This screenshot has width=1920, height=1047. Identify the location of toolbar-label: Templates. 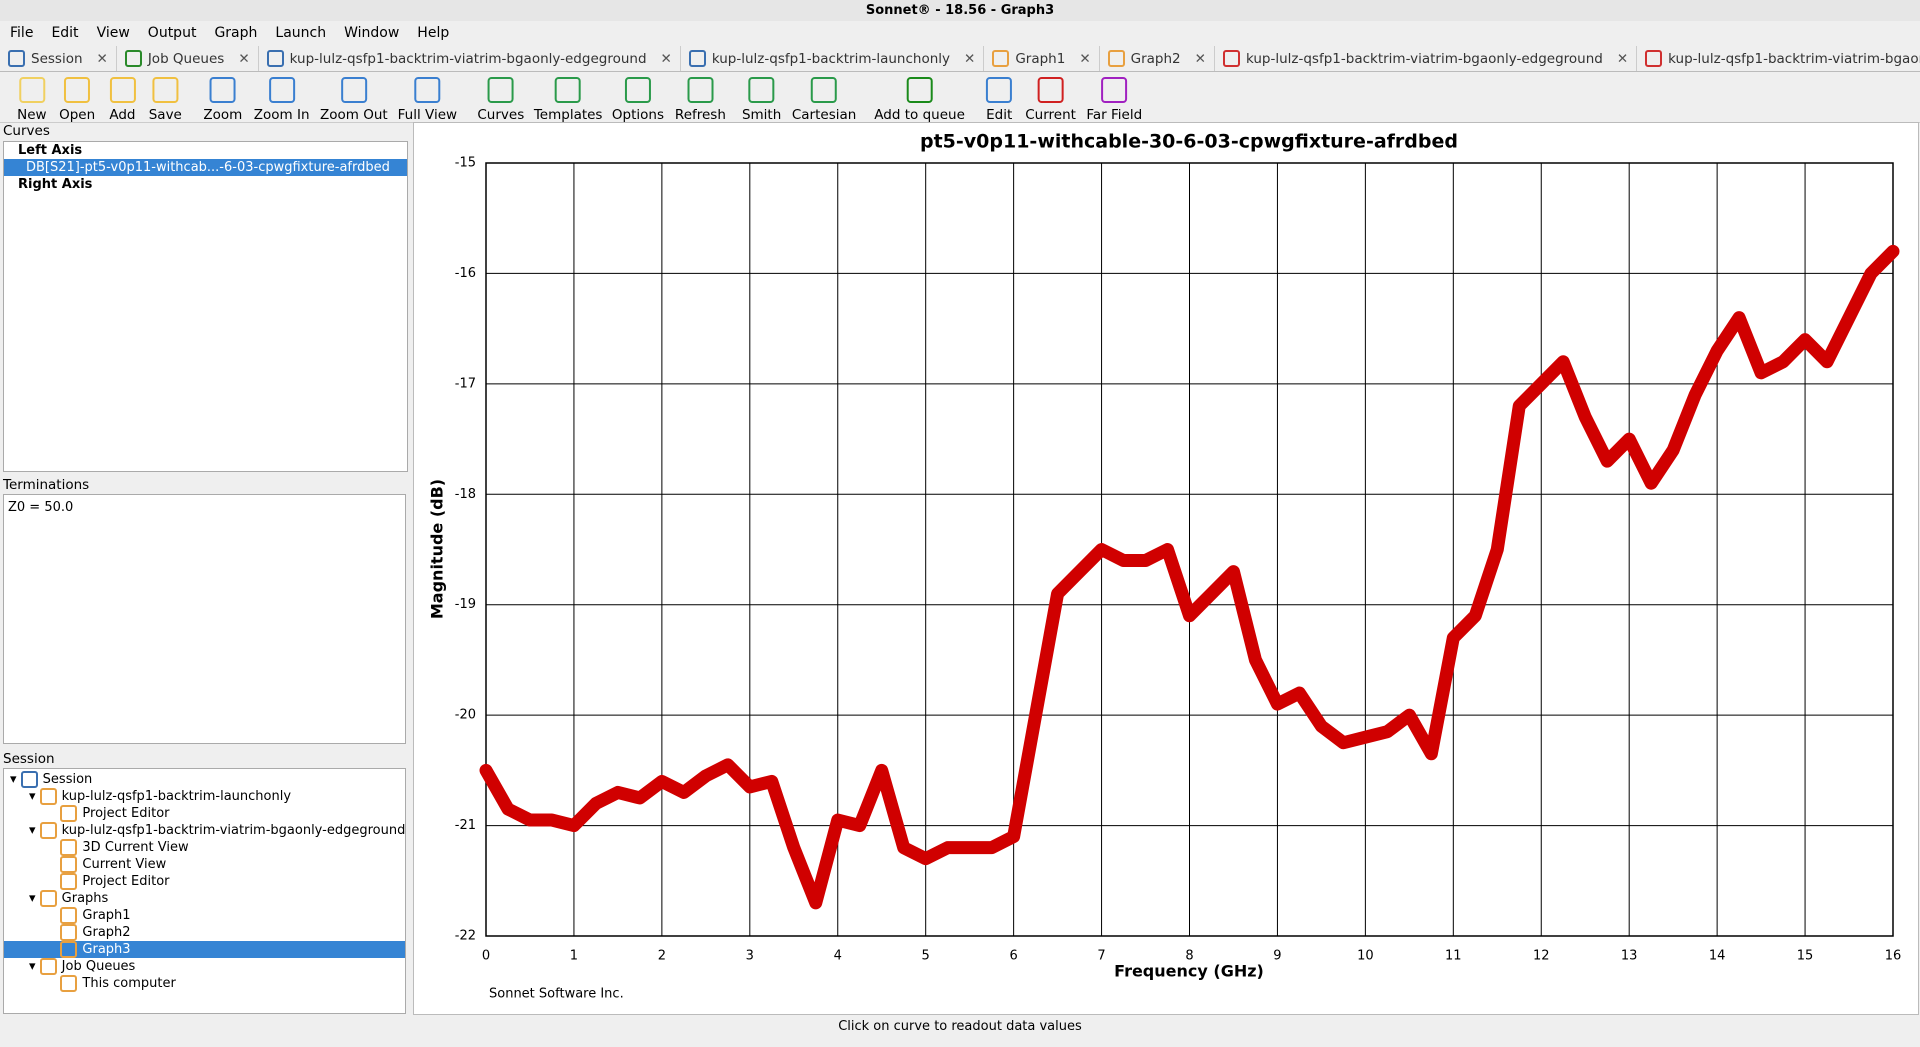
(568, 115).